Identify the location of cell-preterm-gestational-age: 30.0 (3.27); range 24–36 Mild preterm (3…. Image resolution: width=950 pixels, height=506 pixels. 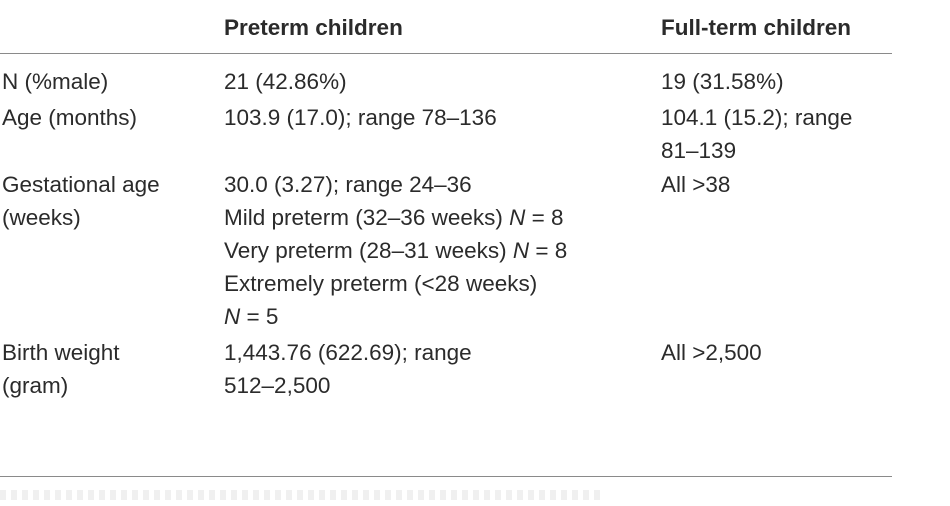
(396, 250).